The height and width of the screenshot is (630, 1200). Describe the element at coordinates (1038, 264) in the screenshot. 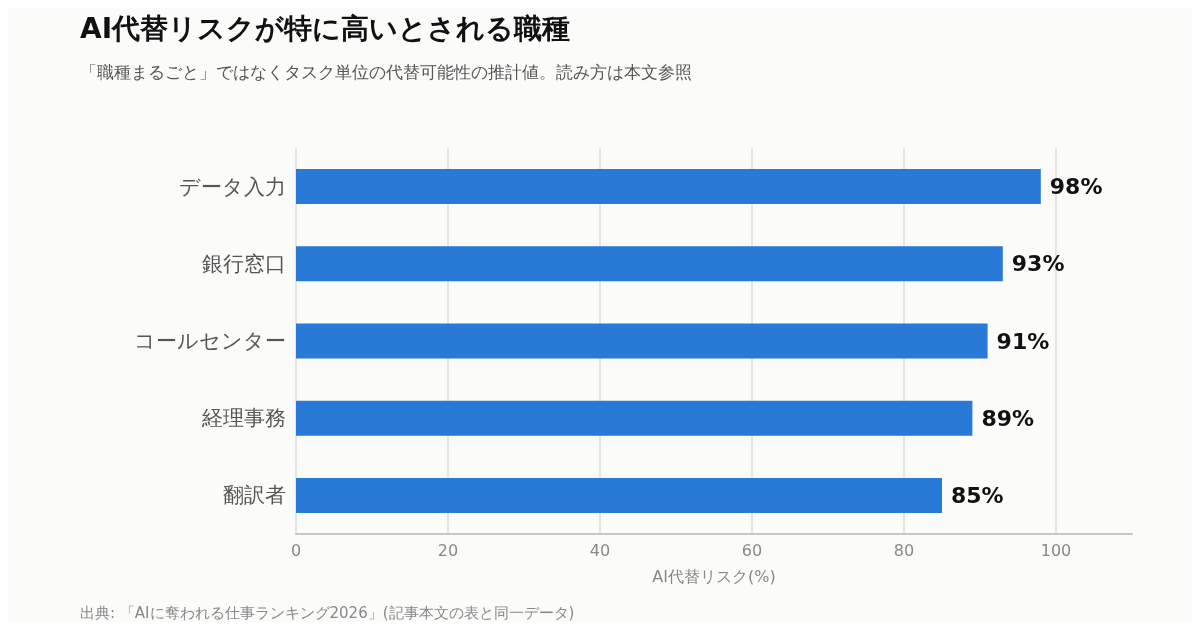

I see `data-label: 93%` at that location.